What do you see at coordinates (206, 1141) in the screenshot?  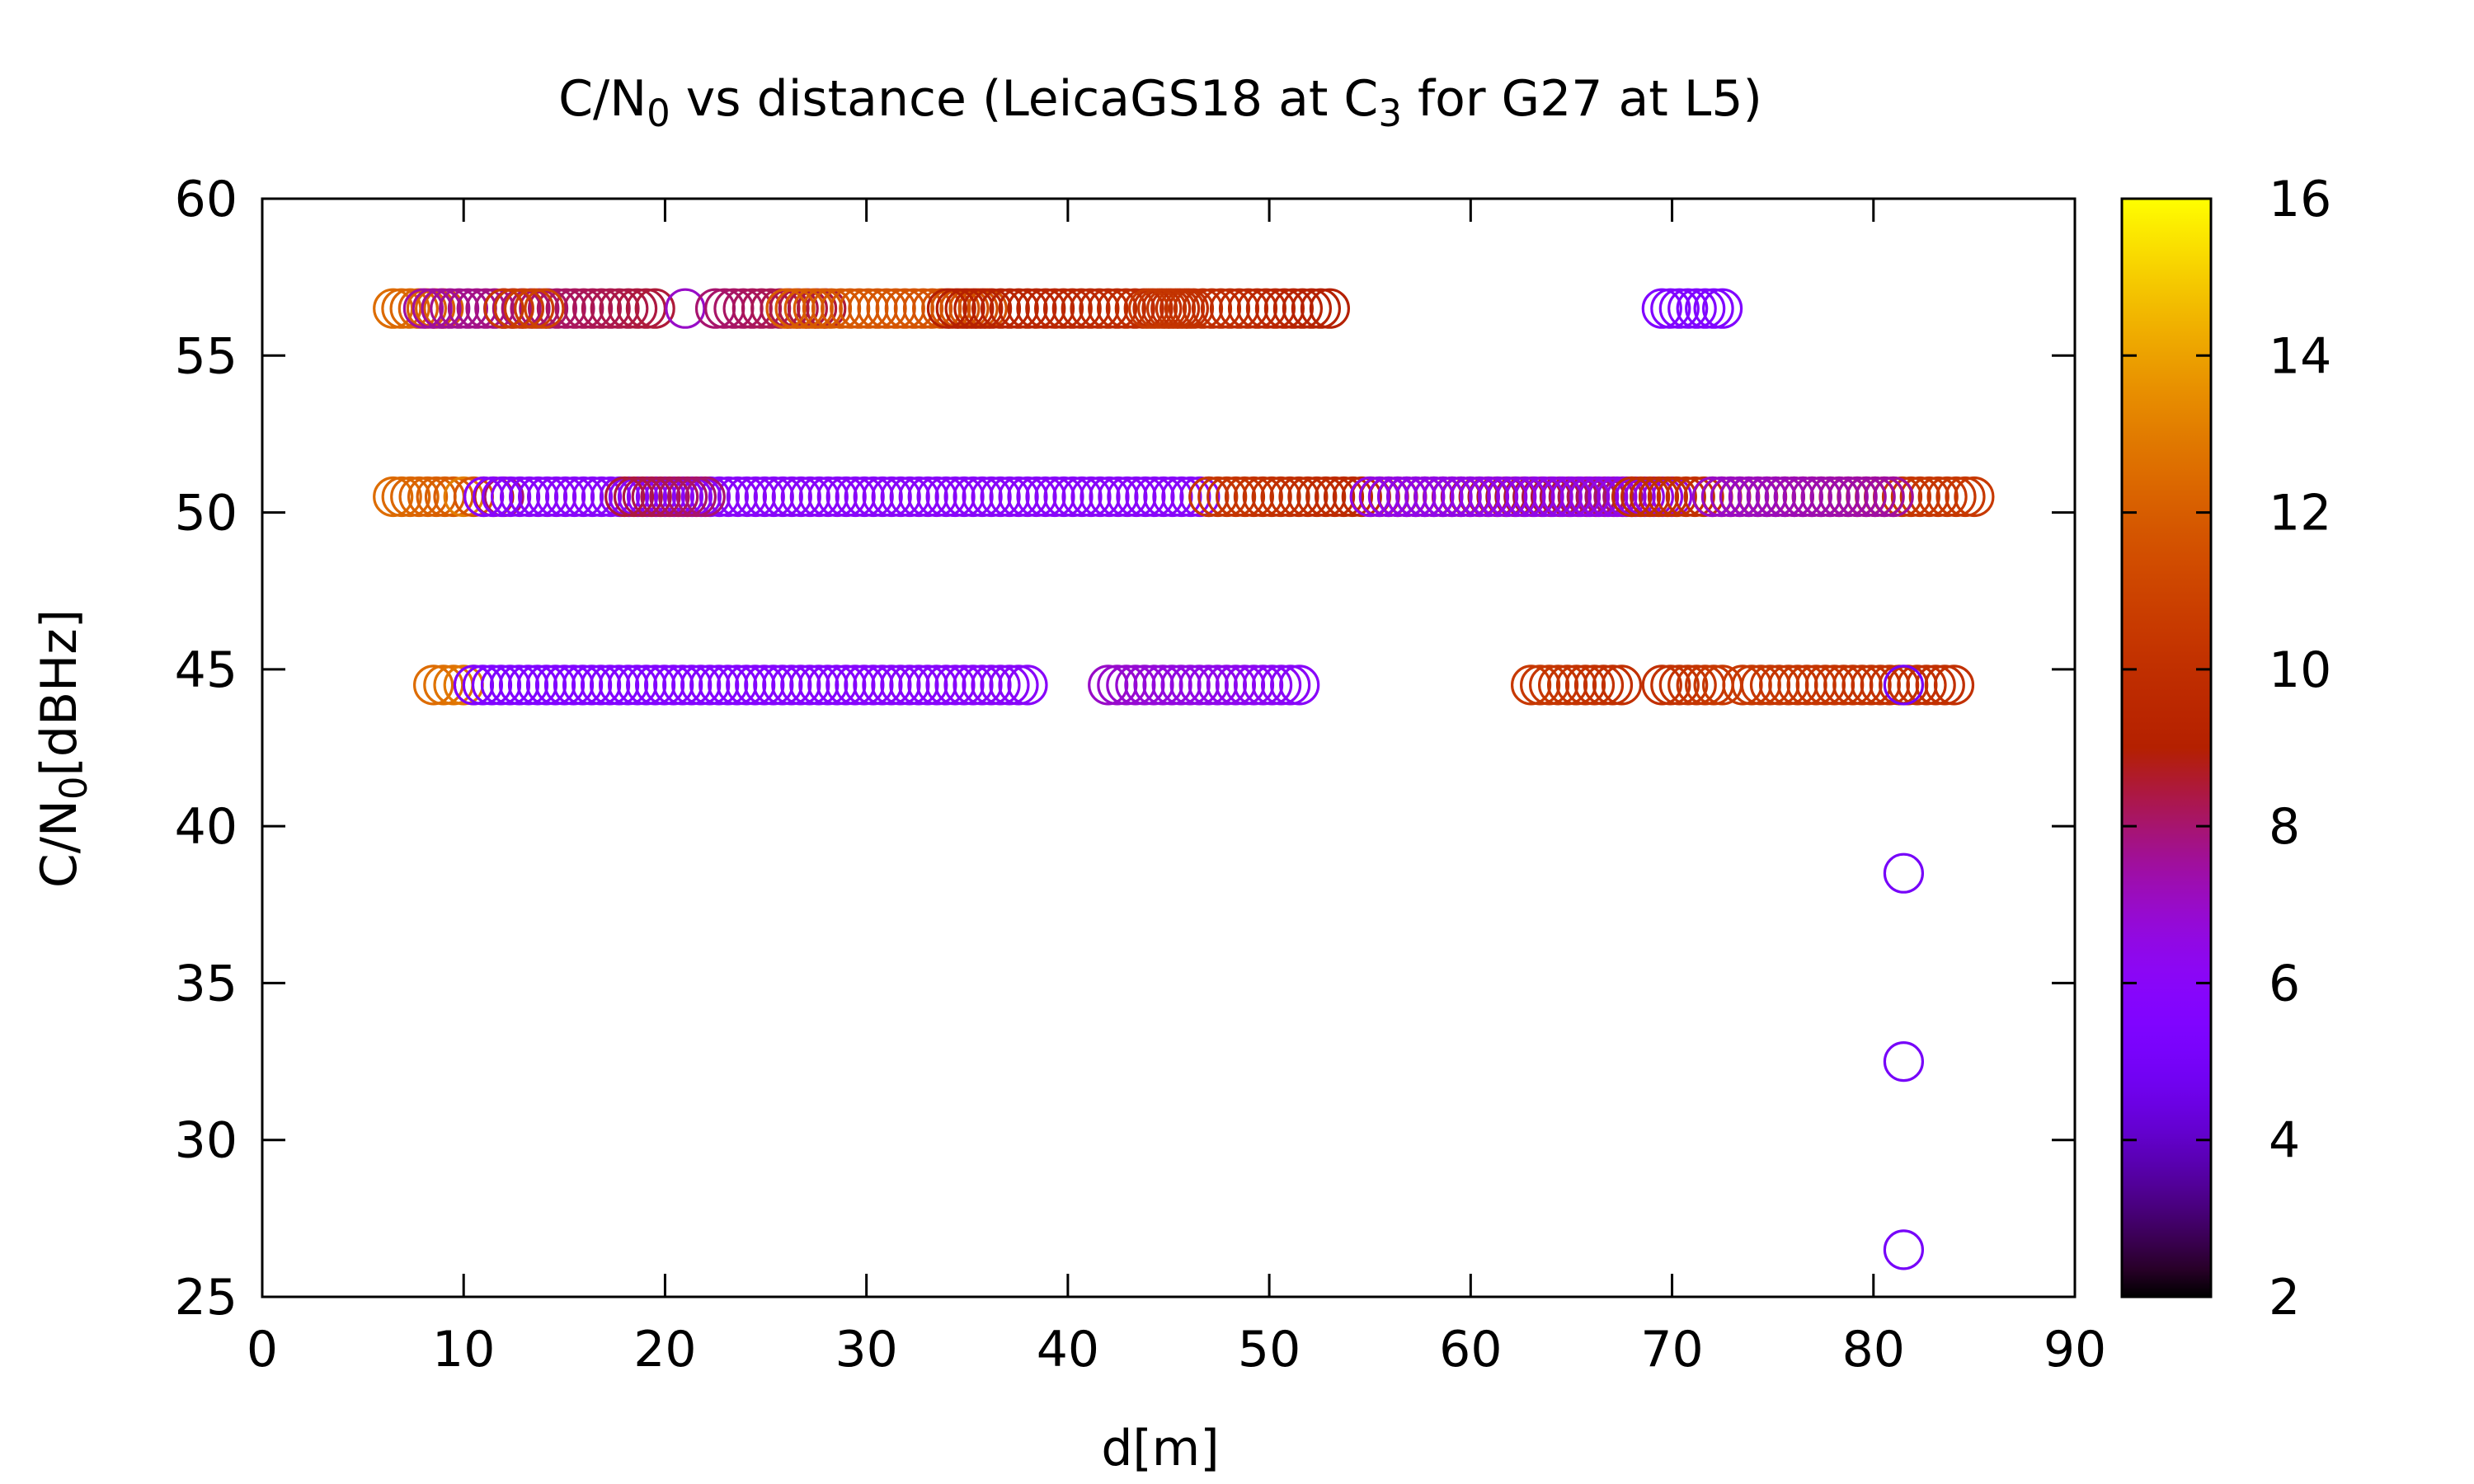 I see `y-tick-label: 30` at bounding box center [206, 1141].